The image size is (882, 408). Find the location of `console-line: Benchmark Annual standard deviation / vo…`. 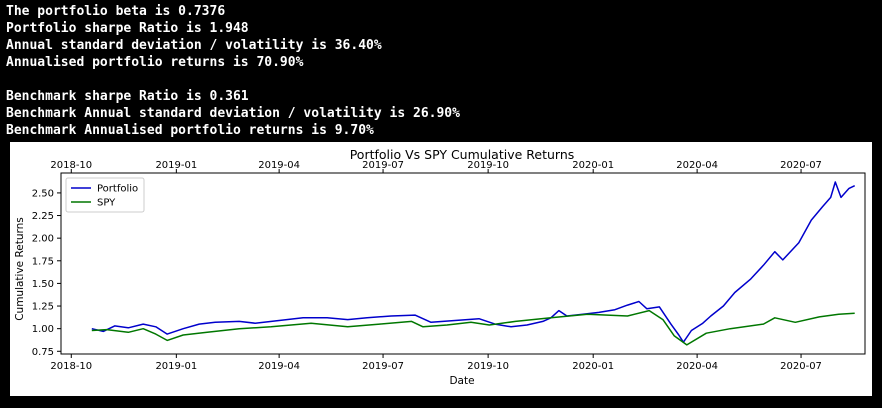

console-line: Benchmark Annual standard deviation / vo… is located at coordinates (233, 113).